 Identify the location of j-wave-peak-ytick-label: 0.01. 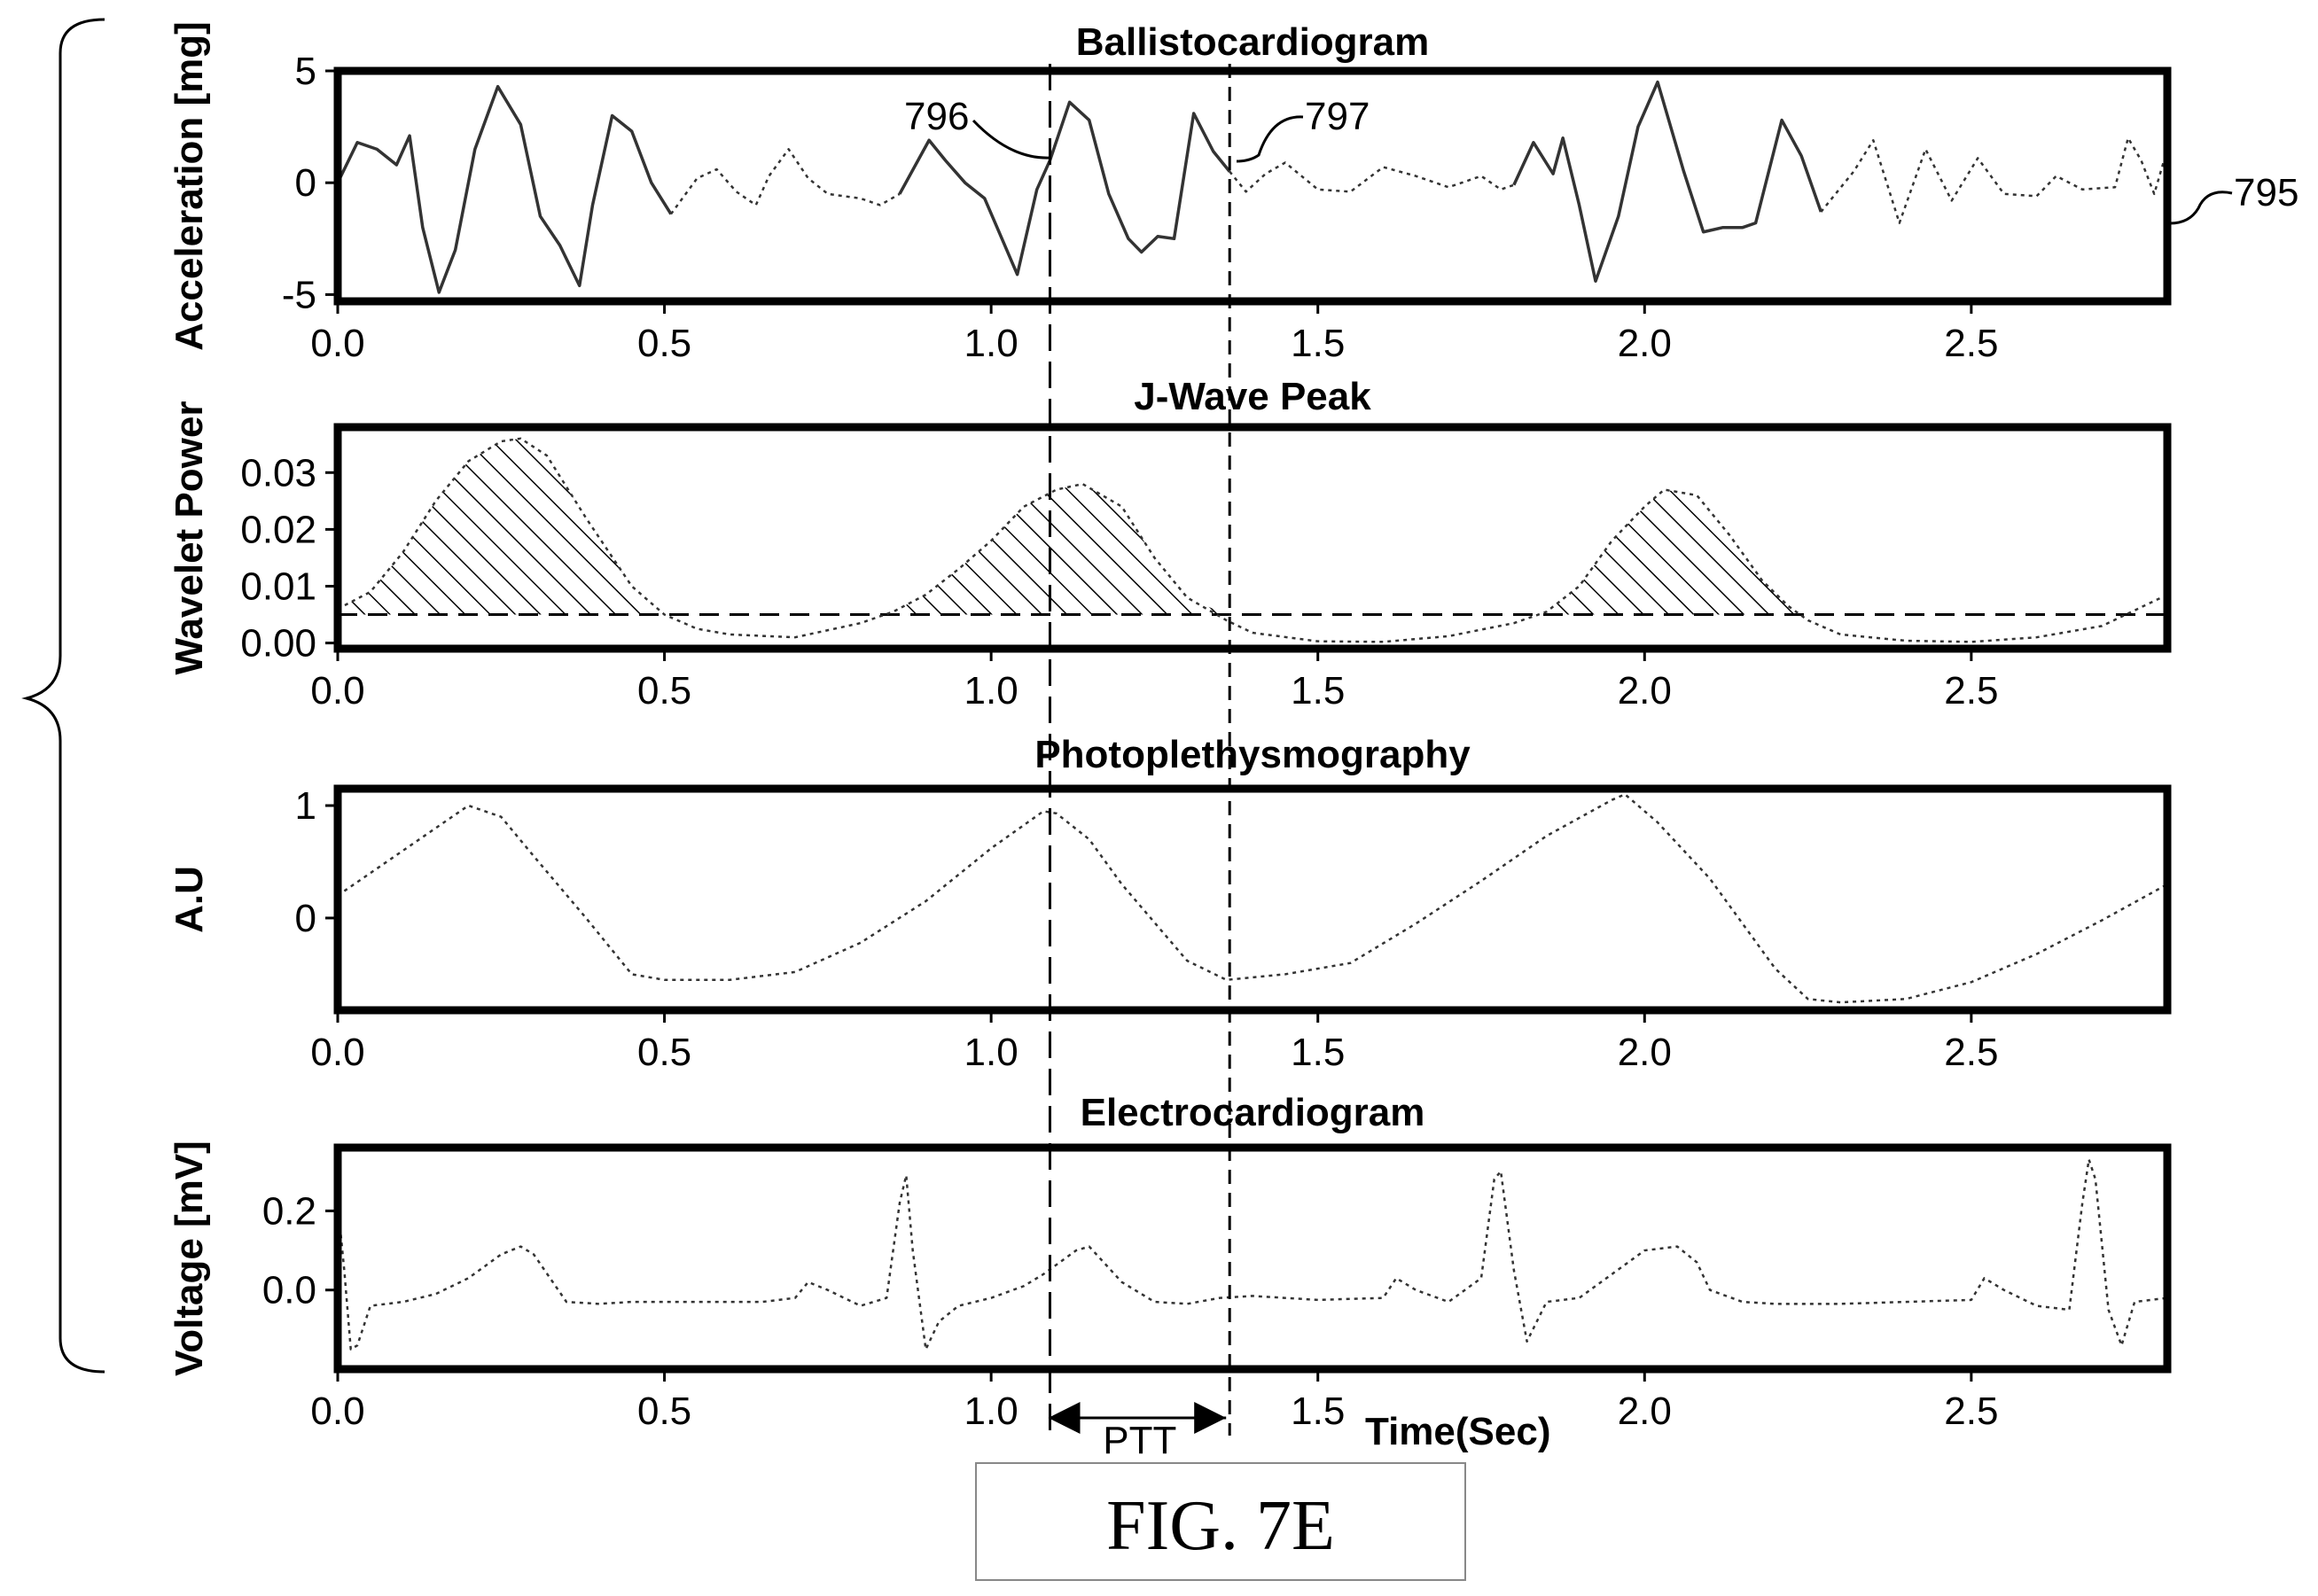
(278, 586).